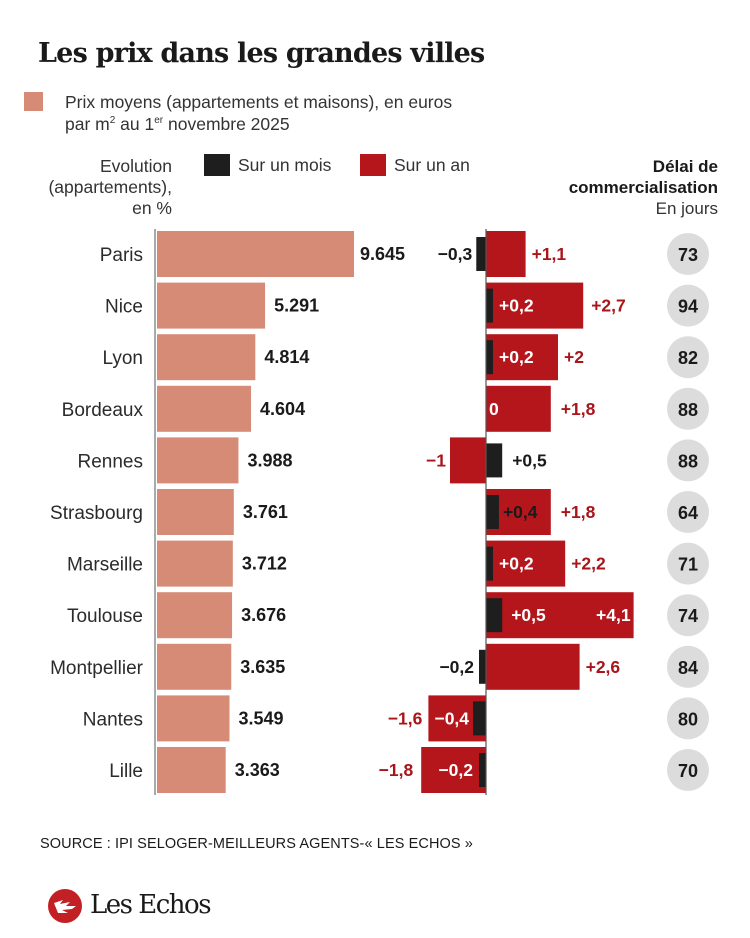 The image size is (750, 938). I want to click on legend-price-unit: par m, so click(87, 124).